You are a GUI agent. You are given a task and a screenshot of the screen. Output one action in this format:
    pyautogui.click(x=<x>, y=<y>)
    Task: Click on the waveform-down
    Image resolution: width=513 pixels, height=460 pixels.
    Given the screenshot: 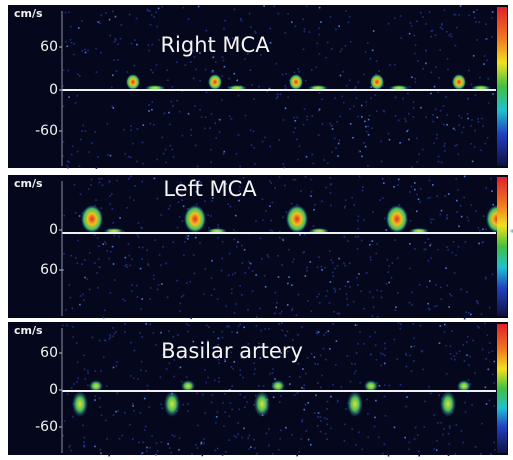 What is the action you would take?
    pyautogui.click(x=262, y=404)
    